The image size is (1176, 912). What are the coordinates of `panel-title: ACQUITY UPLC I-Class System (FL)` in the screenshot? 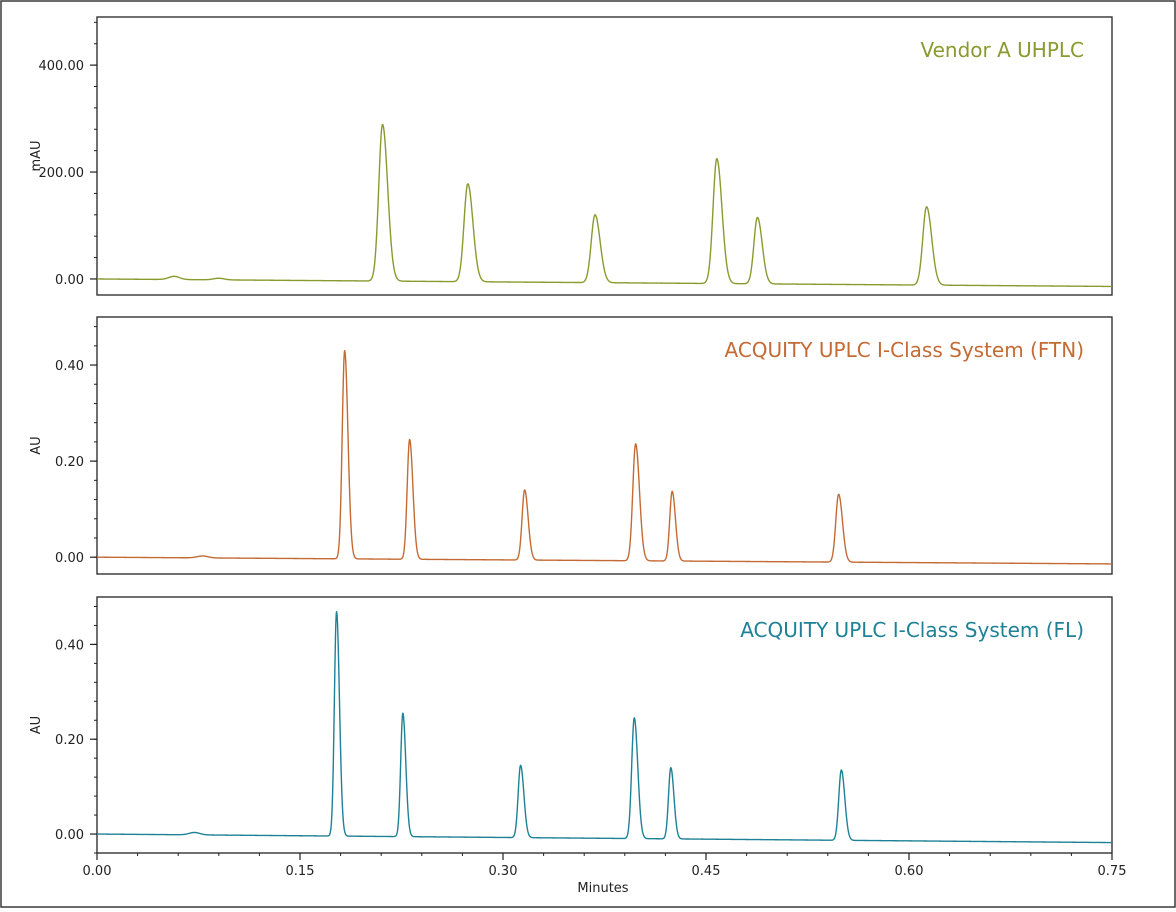 It's located at (912, 630).